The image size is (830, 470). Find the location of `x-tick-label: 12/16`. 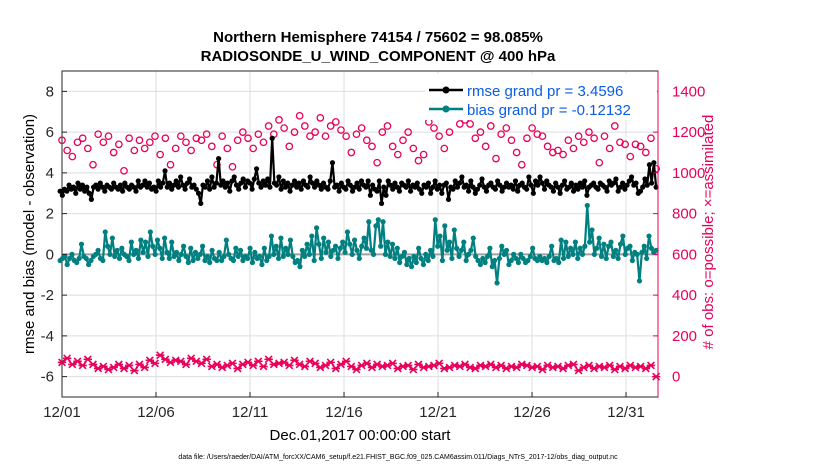

x-tick-label: 12/16 is located at coordinates (344, 412).